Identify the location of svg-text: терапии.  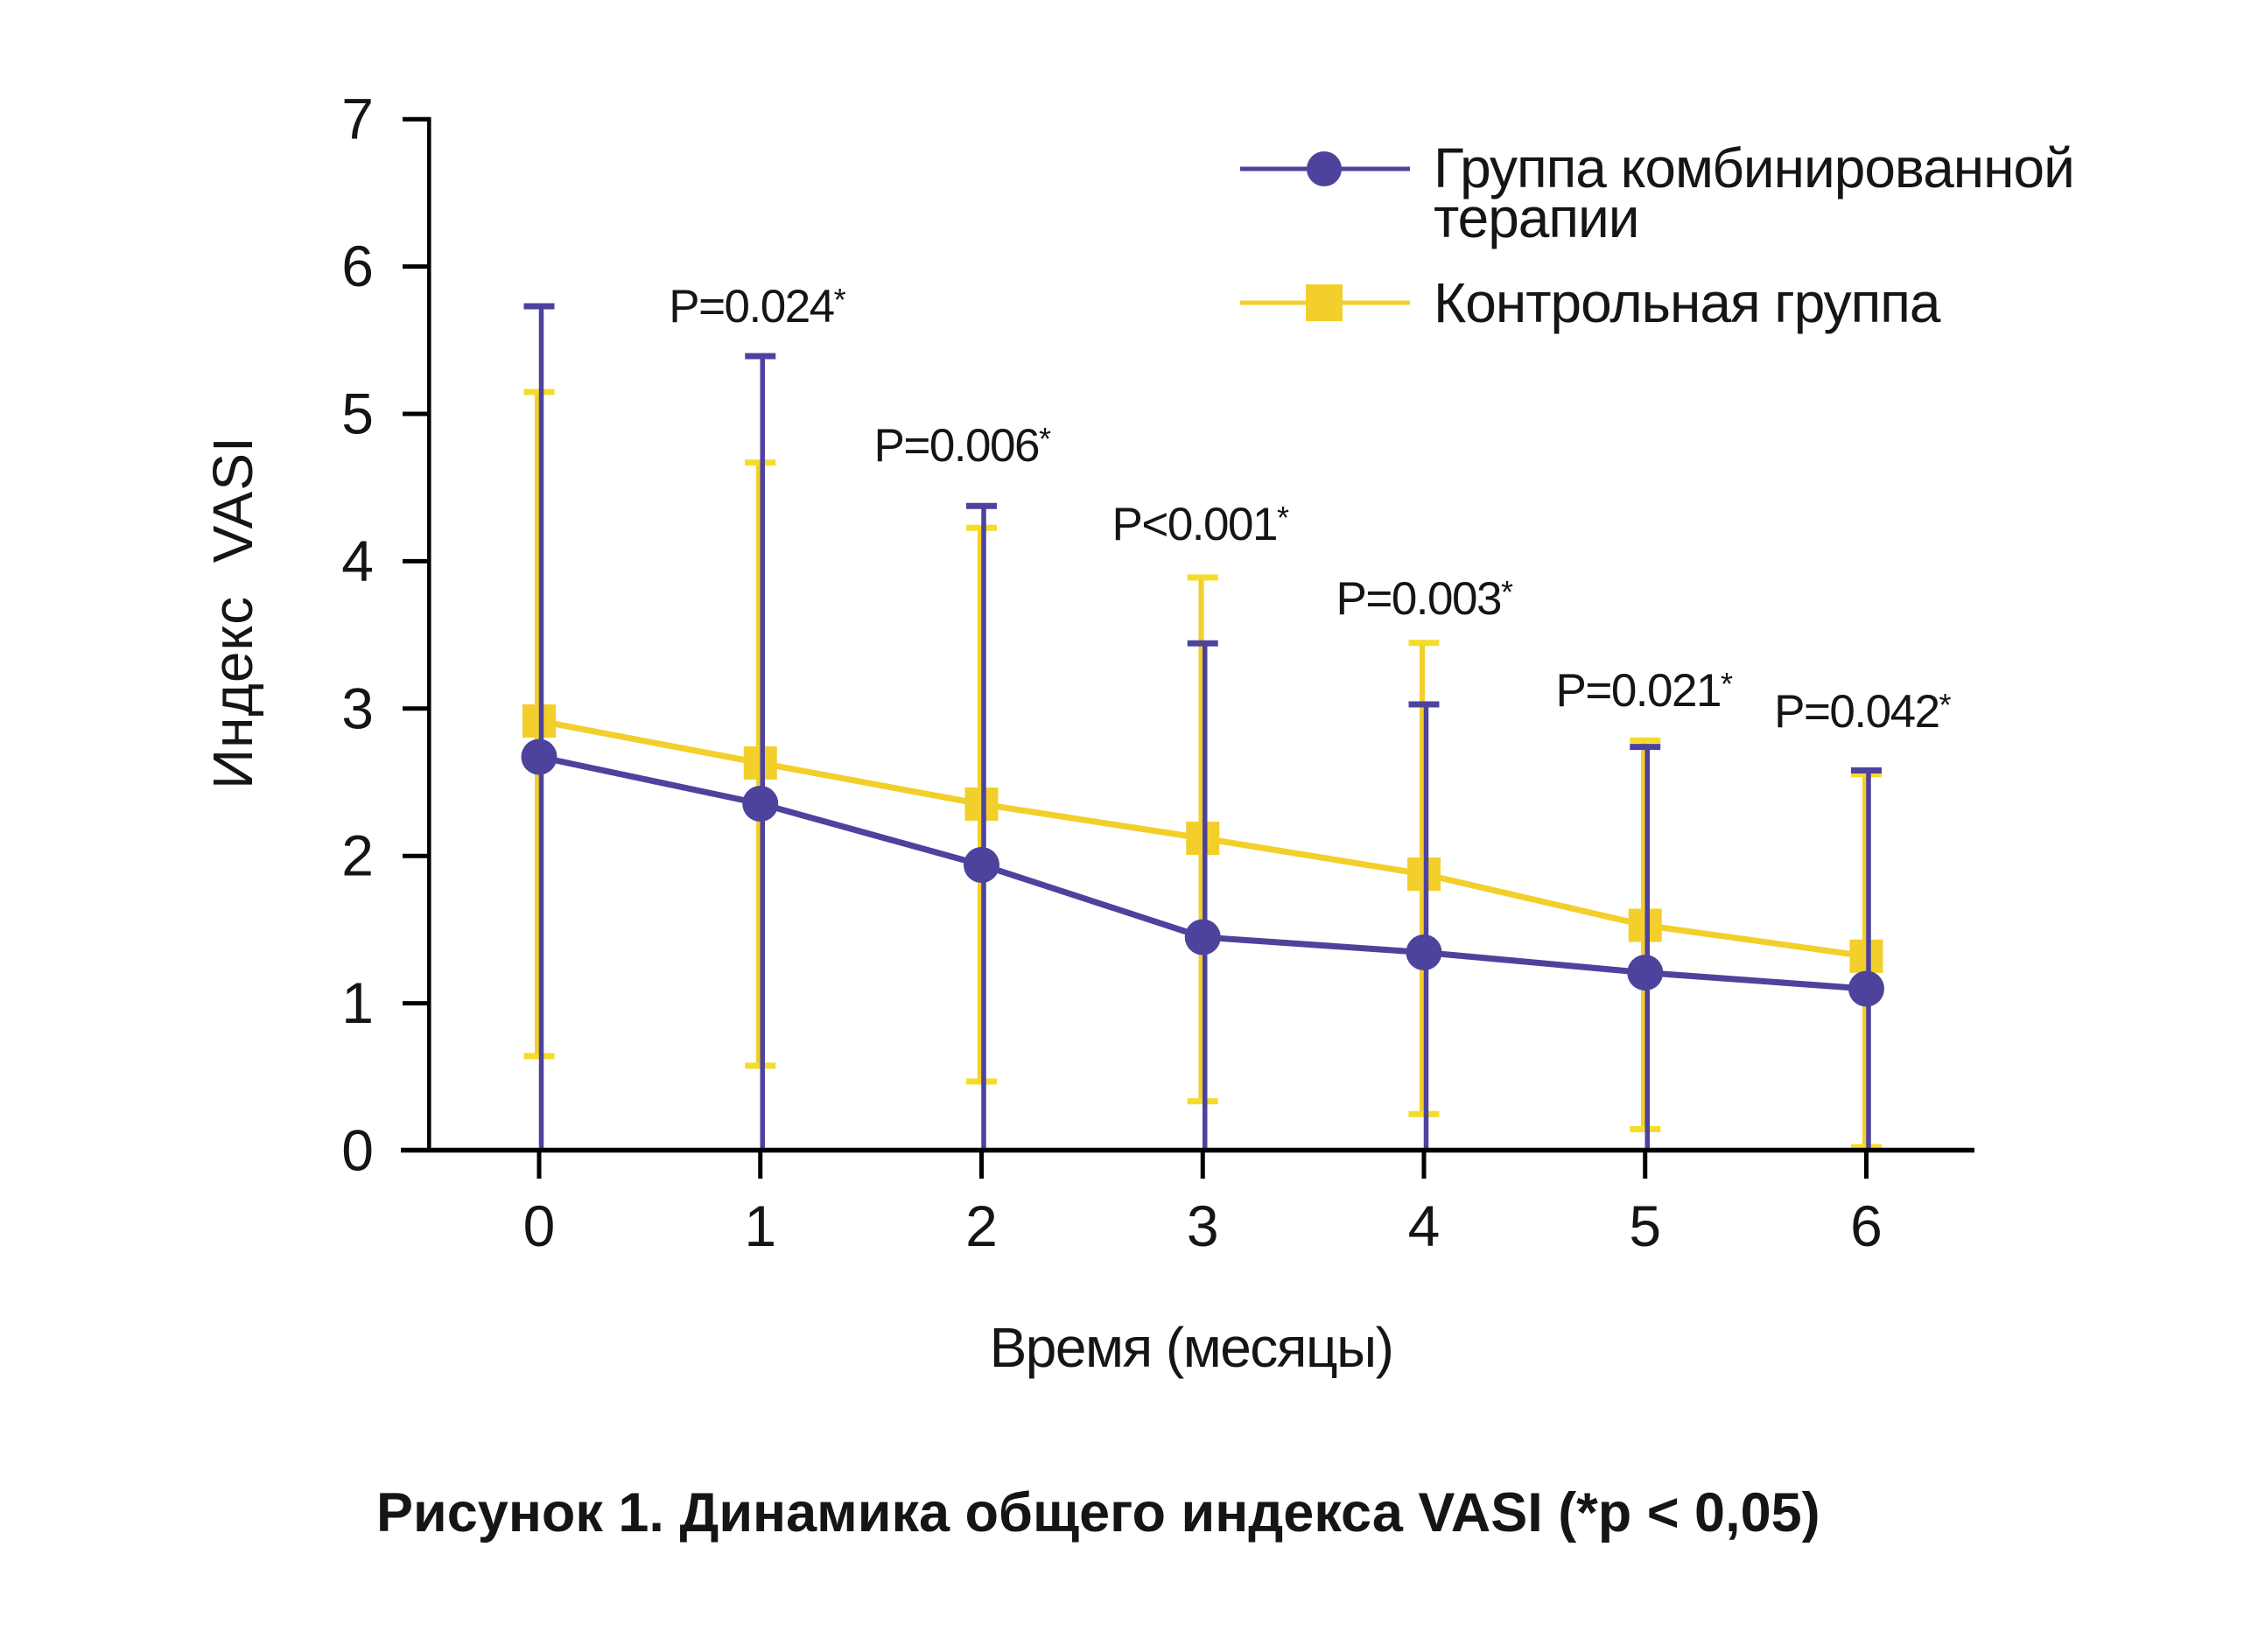
(1536, 217).